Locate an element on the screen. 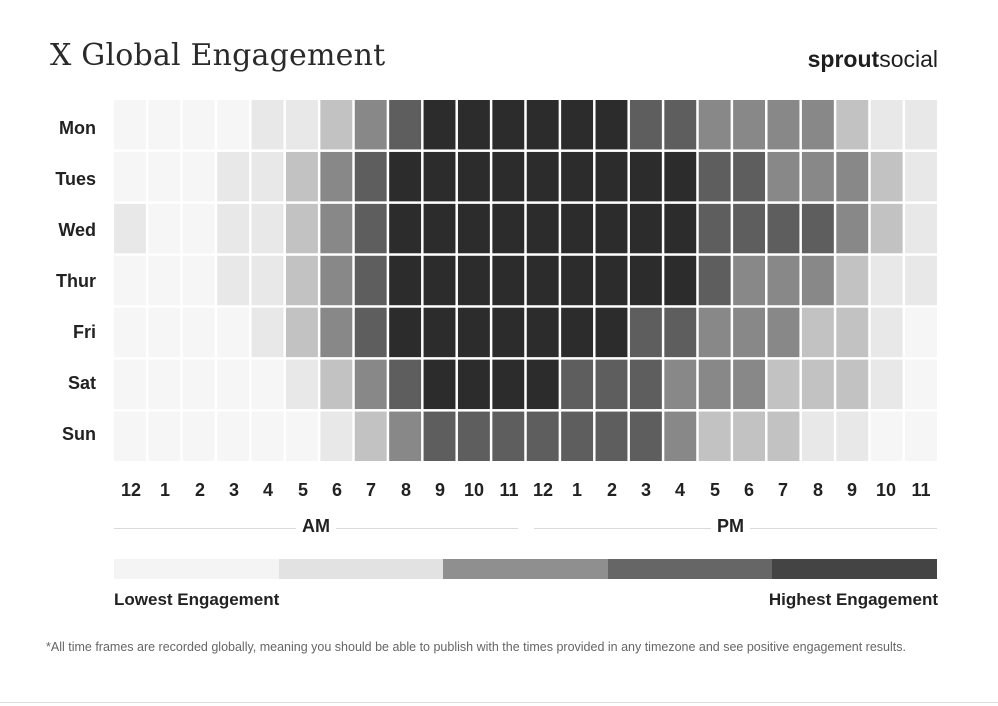 Image resolution: width=998 pixels, height=706 pixels. hour-label: 10 is located at coordinates (886, 490).